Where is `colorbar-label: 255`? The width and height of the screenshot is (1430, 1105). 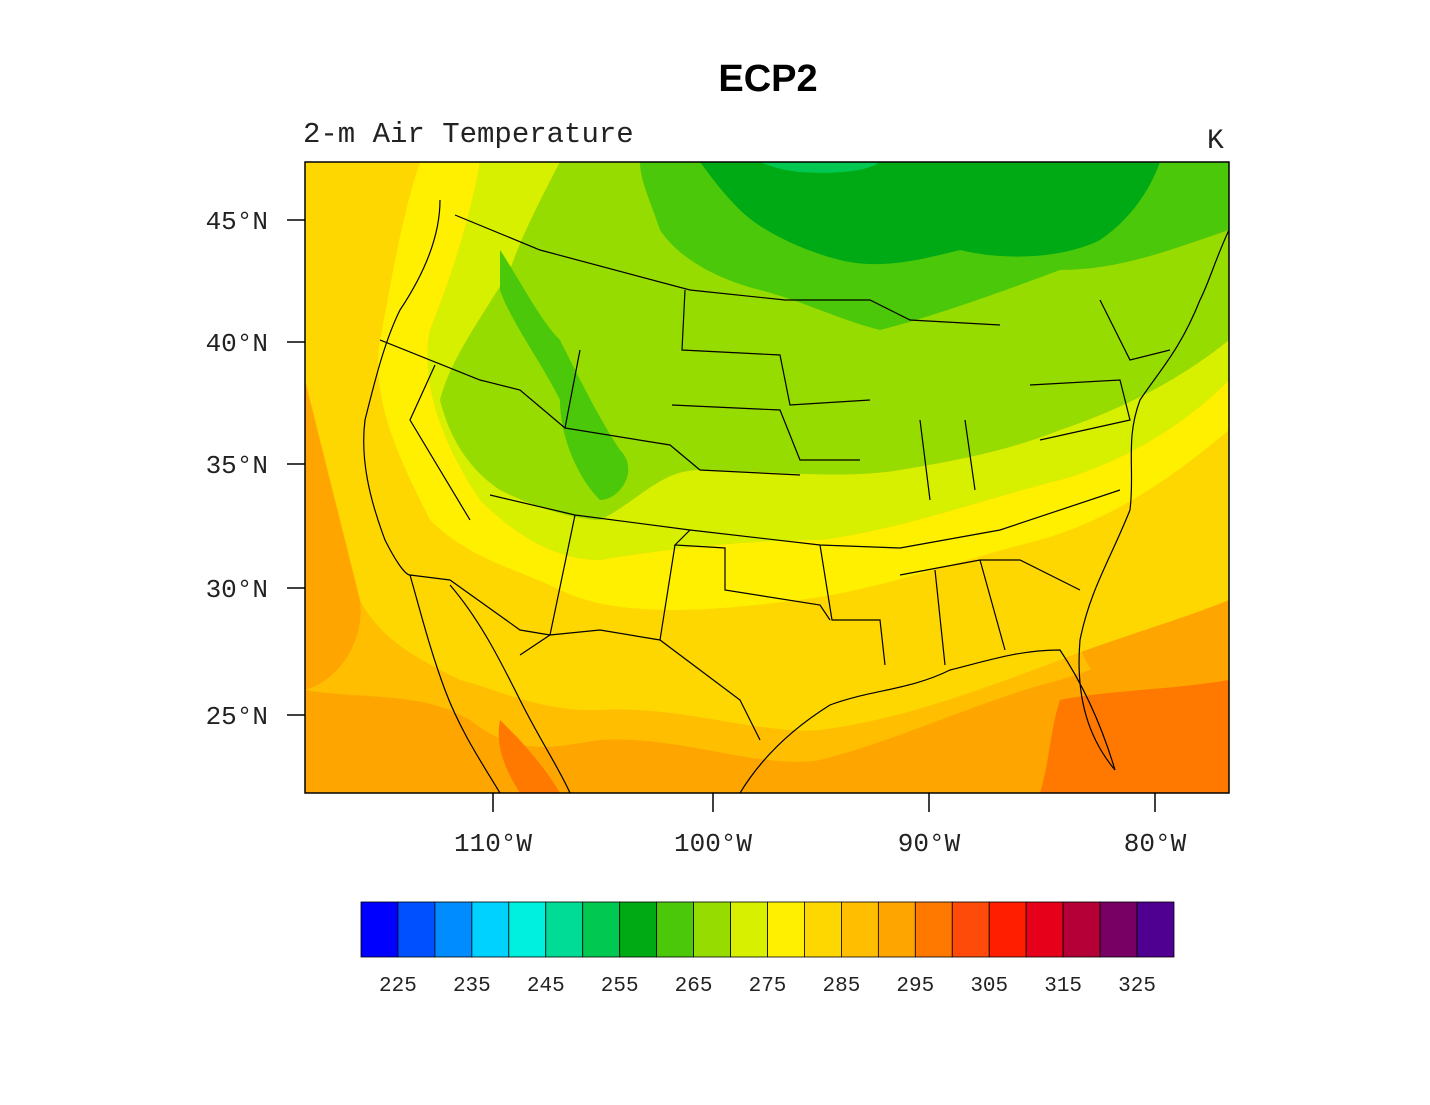 colorbar-label: 255 is located at coordinates (620, 986).